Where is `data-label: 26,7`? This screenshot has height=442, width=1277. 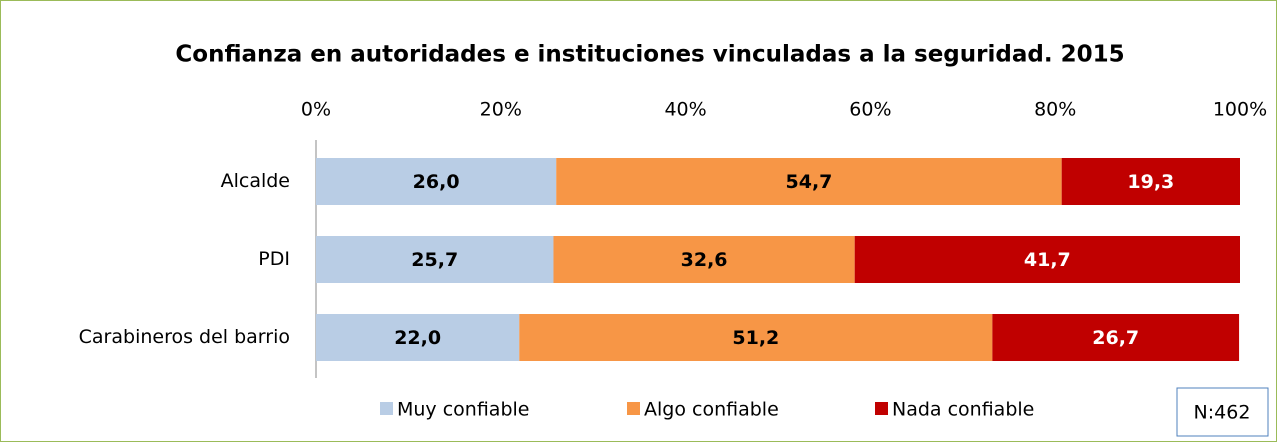
data-label: 26,7 is located at coordinates (1115, 338).